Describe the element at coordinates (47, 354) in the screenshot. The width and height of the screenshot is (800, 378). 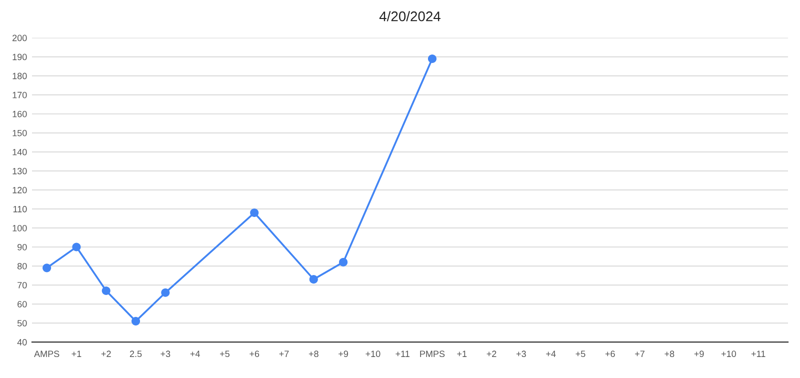
I see `x-tick-label: AMPS` at that location.